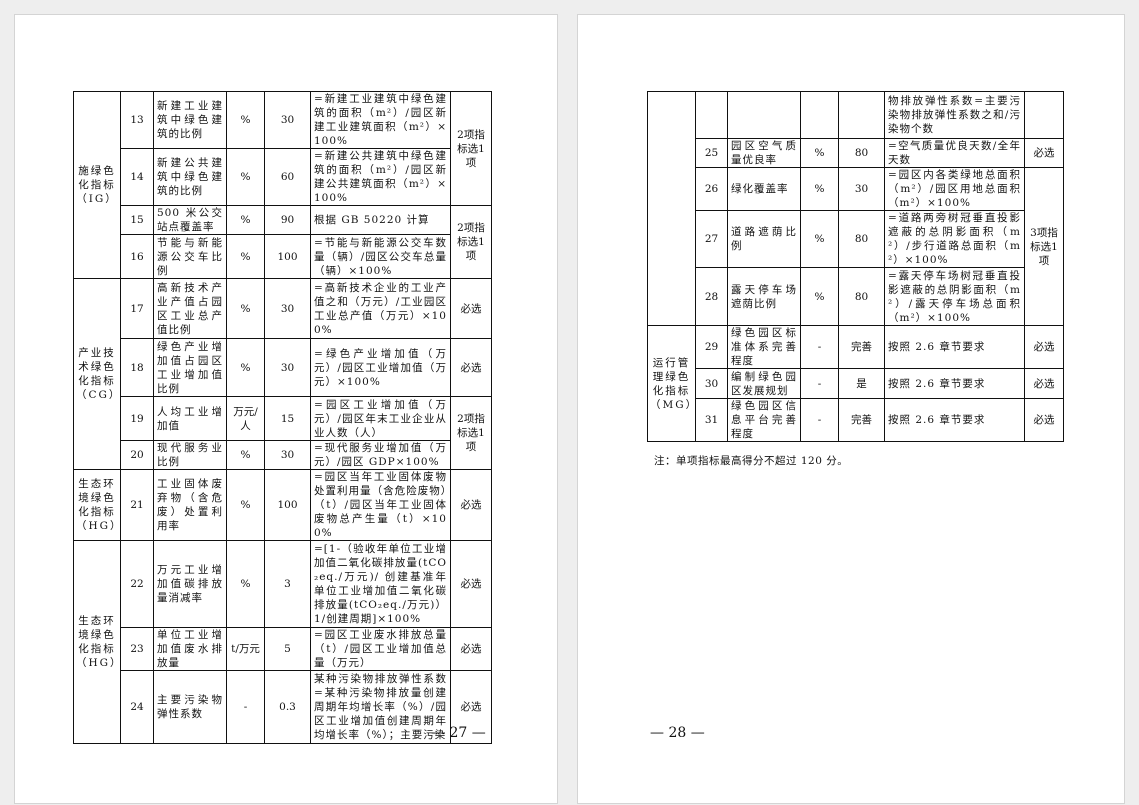 The image size is (1139, 805). Describe the element at coordinates (711, 153) in the screenshot. I see `number-cell: 25` at that location.